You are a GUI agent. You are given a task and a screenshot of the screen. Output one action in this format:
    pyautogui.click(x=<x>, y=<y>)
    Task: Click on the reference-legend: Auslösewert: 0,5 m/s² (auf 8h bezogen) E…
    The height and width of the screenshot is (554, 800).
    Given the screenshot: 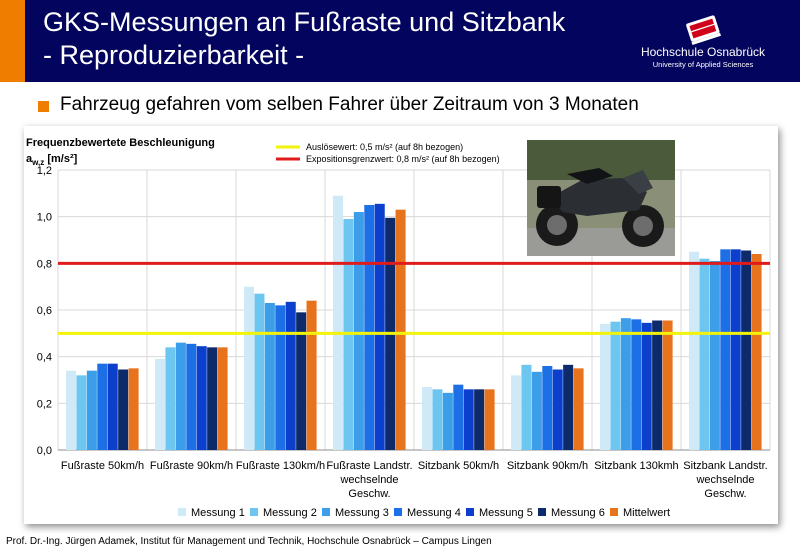 What is the action you would take?
    pyautogui.click(x=388, y=153)
    